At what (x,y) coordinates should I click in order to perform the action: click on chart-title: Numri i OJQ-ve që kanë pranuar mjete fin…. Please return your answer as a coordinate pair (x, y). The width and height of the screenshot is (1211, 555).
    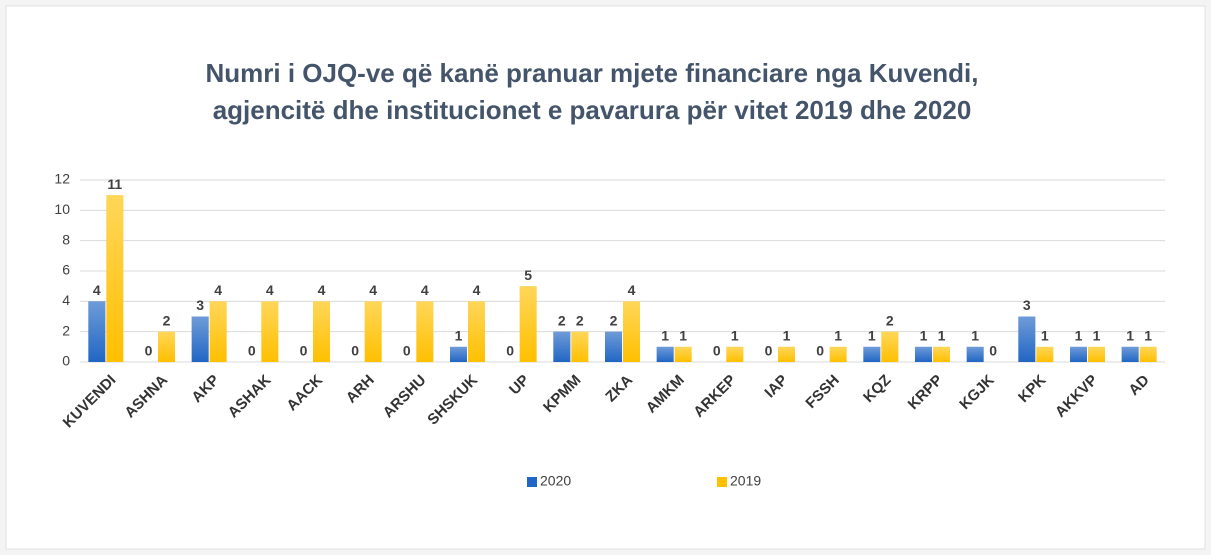
    Looking at the image, I should click on (591, 73).